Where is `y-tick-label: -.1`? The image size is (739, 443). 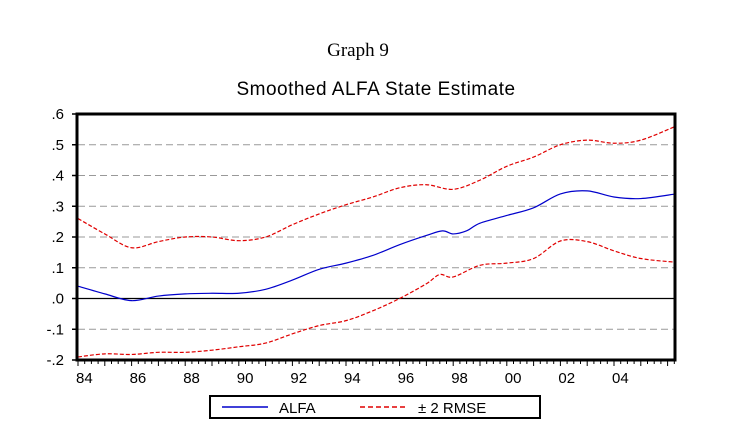 y-tick-label: -.1 is located at coordinates (55, 329).